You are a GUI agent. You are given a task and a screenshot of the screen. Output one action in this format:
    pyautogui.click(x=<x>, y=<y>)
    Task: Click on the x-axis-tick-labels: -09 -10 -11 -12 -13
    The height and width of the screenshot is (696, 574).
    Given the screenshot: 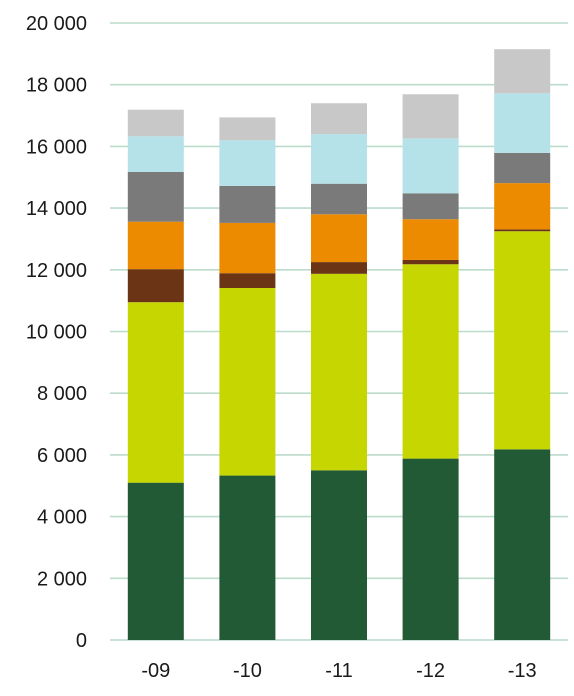 What is the action you would take?
    pyautogui.click(x=338, y=671)
    